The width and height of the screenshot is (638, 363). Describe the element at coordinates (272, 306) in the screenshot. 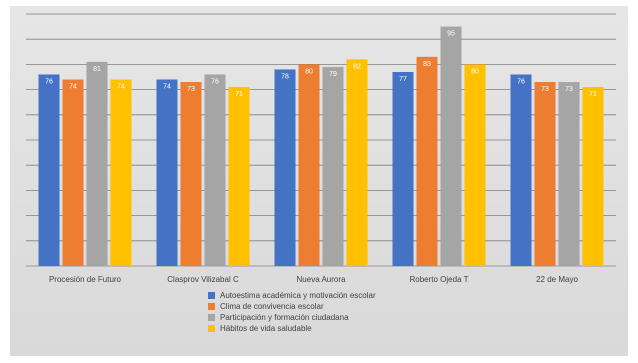

I see `legend-label: Clima de convivencia escolar` at that location.